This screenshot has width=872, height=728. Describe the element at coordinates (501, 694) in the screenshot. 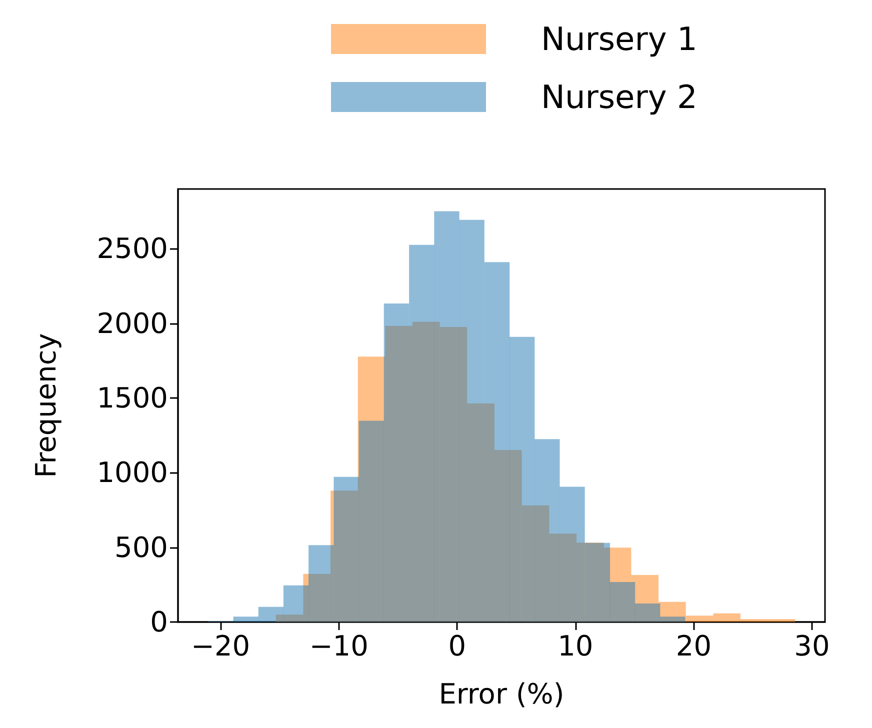

I see `x-axis-title: Error (%)` at that location.